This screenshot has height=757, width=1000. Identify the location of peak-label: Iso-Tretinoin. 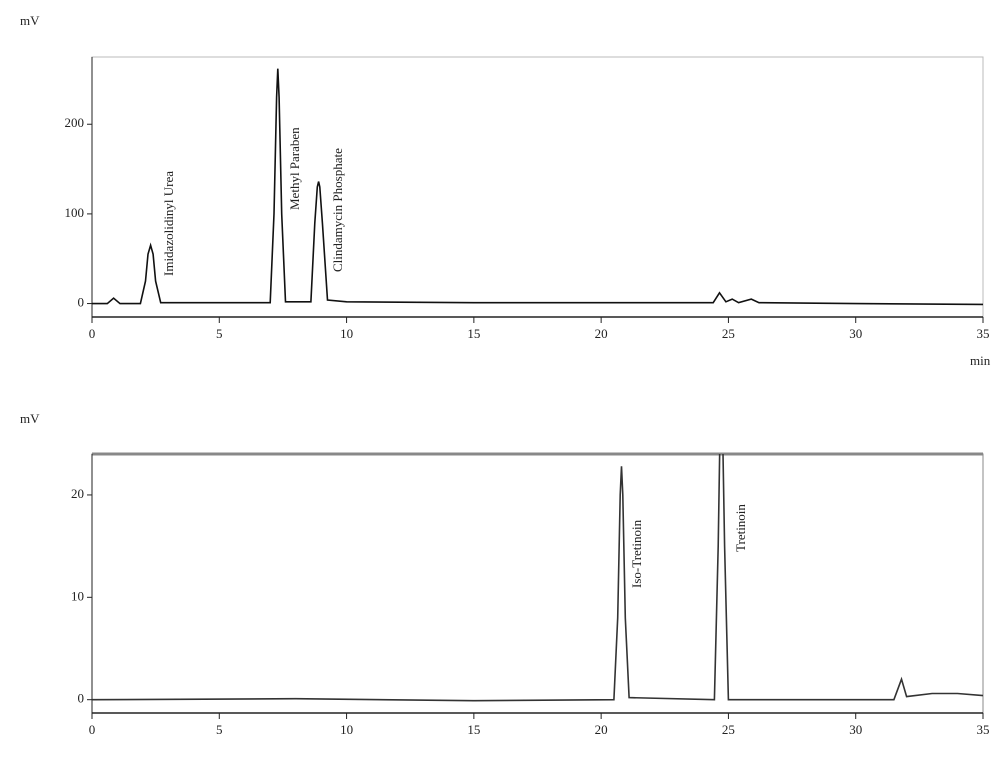
(636, 553).